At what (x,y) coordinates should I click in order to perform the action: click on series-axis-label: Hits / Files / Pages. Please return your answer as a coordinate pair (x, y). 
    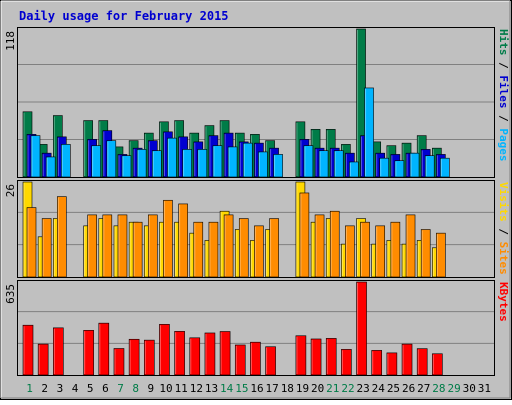
    Looking at the image, I should click on (503, 95).